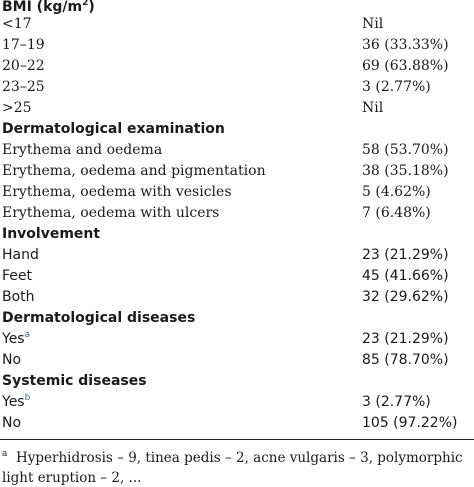  Describe the element at coordinates (17, 108) in the screenshot. I see `row-label: >25` at that location.